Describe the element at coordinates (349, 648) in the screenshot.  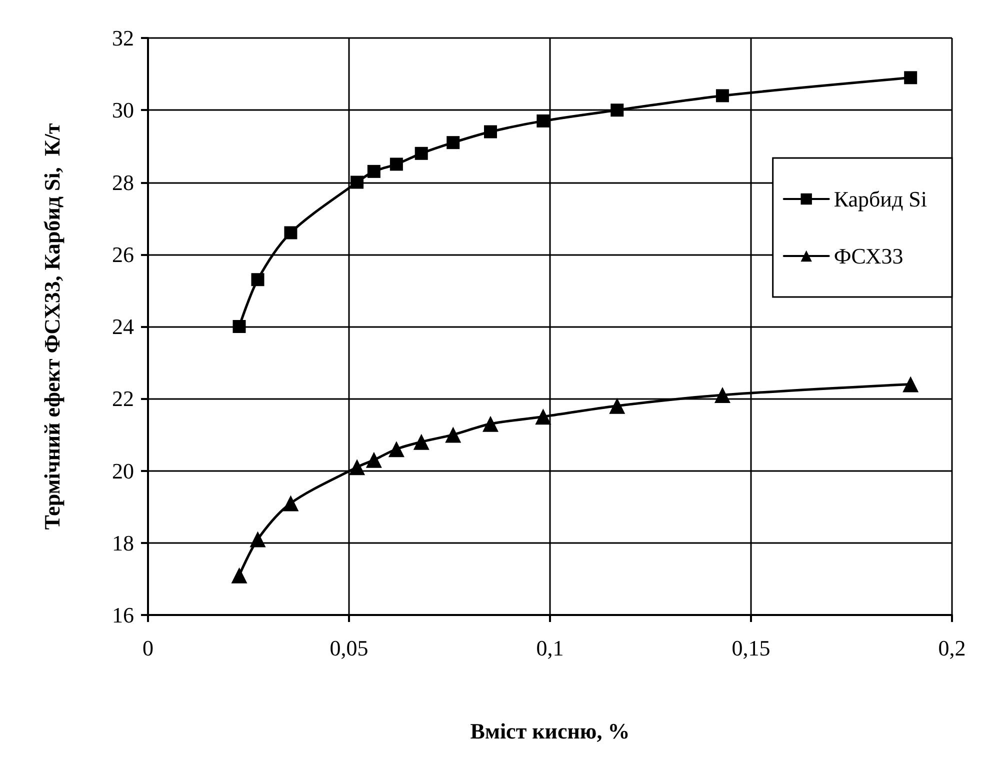
I see `x-tick-label: 0,05` at that location.